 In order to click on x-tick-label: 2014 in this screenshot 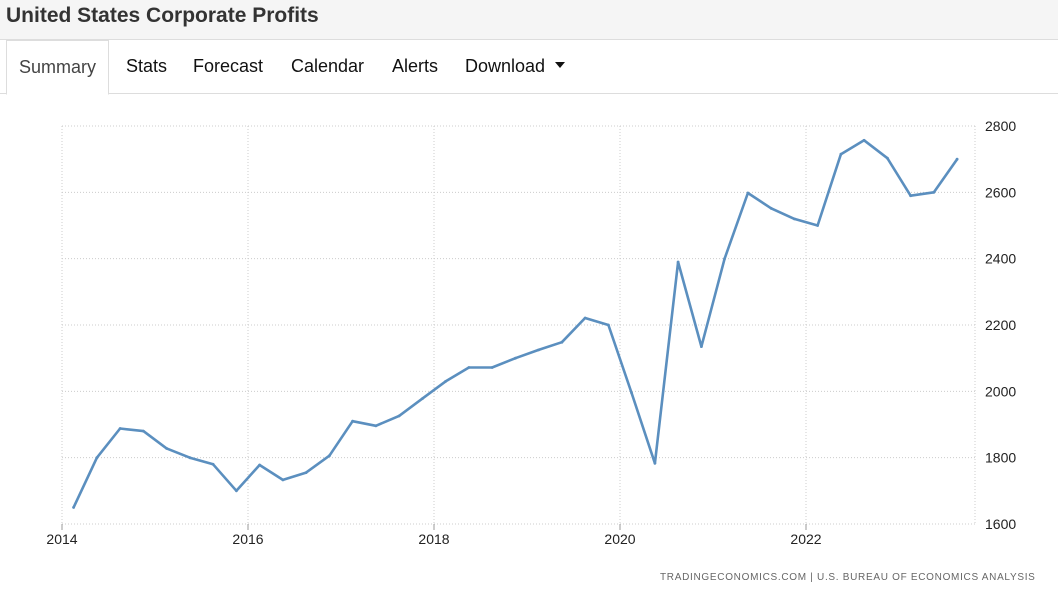, I will do `click(61, 539)`.